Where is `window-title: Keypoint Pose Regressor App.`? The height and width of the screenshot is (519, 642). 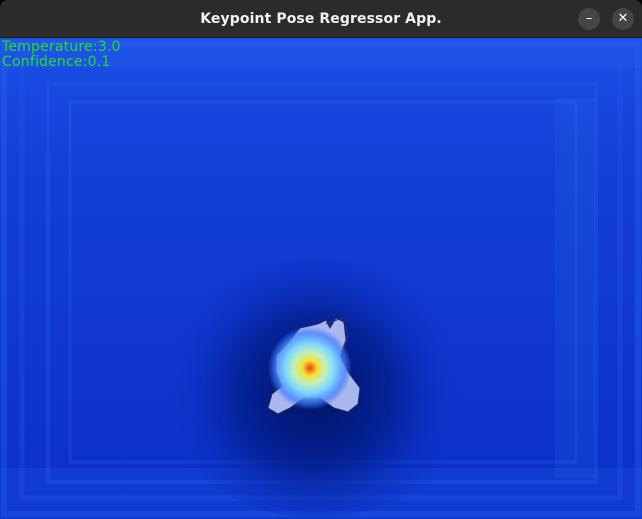
window-title: Keypoint Pose Regressor App. is located at coordinates (321, 19).